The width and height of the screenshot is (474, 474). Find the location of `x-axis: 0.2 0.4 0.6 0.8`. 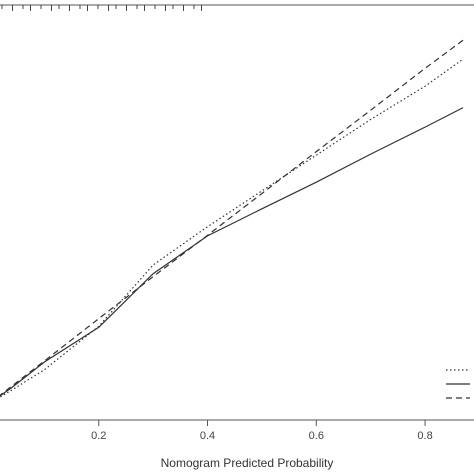

x-axis: 0.2 0.4 0.6 0.8 is located at coordinates (262, 431).